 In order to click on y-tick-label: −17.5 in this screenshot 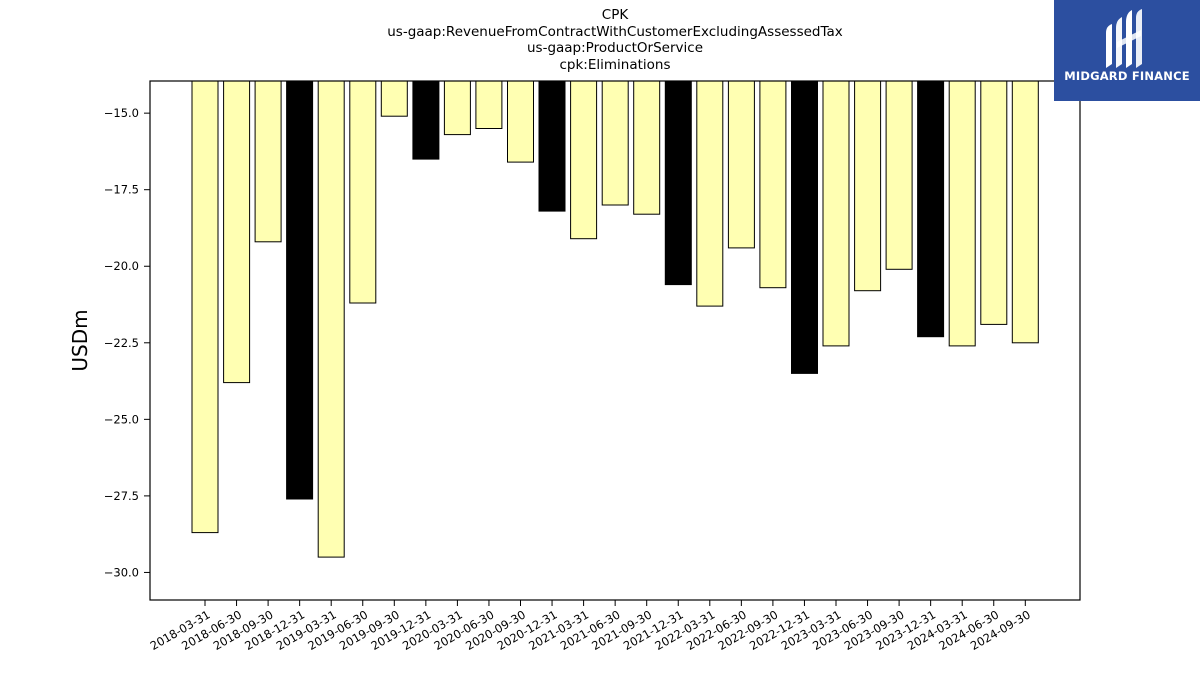, I will do `click(121, 190)`.